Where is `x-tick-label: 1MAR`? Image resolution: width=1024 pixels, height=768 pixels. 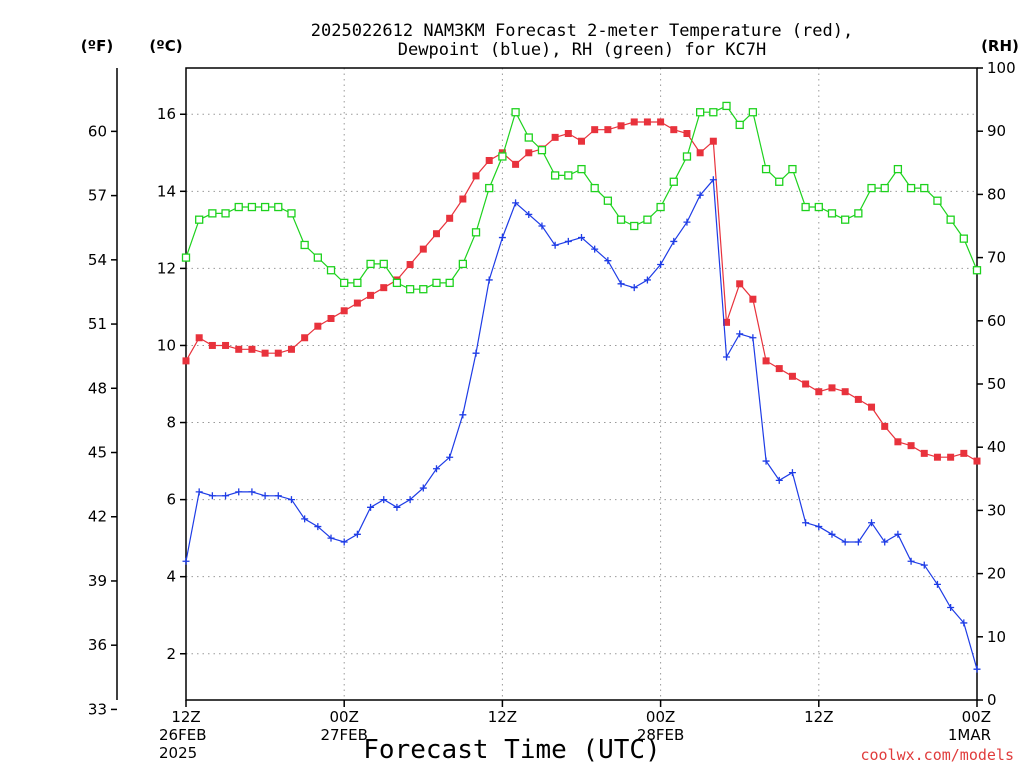
x-tick-label: 1MAR is located at coordinates (969, 735).